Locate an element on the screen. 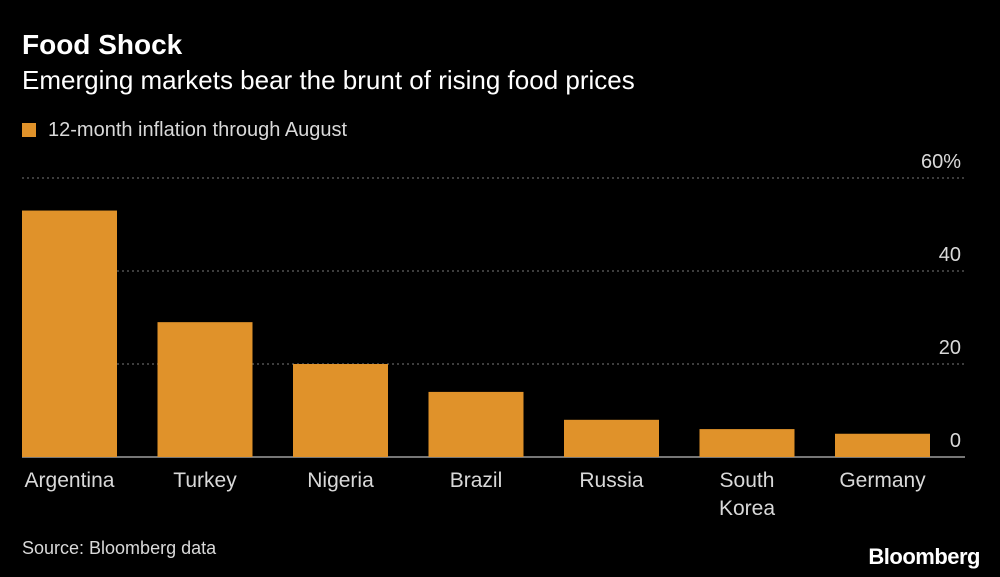 This screenshot has height=577, width=1000. x-tick-label: Germany is located at coordinates (882, 480).